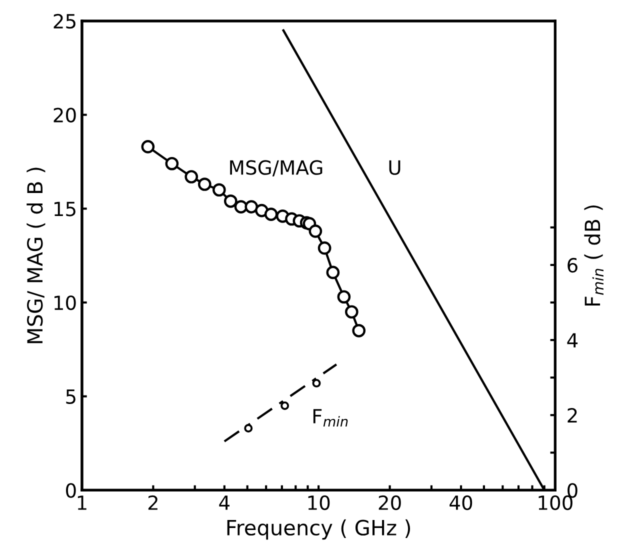 This screenshot has width=621, height=552. I want to click on annotation: U, so click(394, 167).